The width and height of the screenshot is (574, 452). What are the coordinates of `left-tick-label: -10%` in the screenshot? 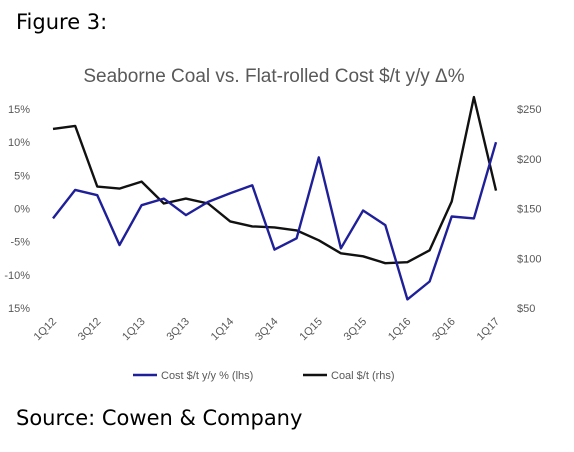 It's located at (17, 276).